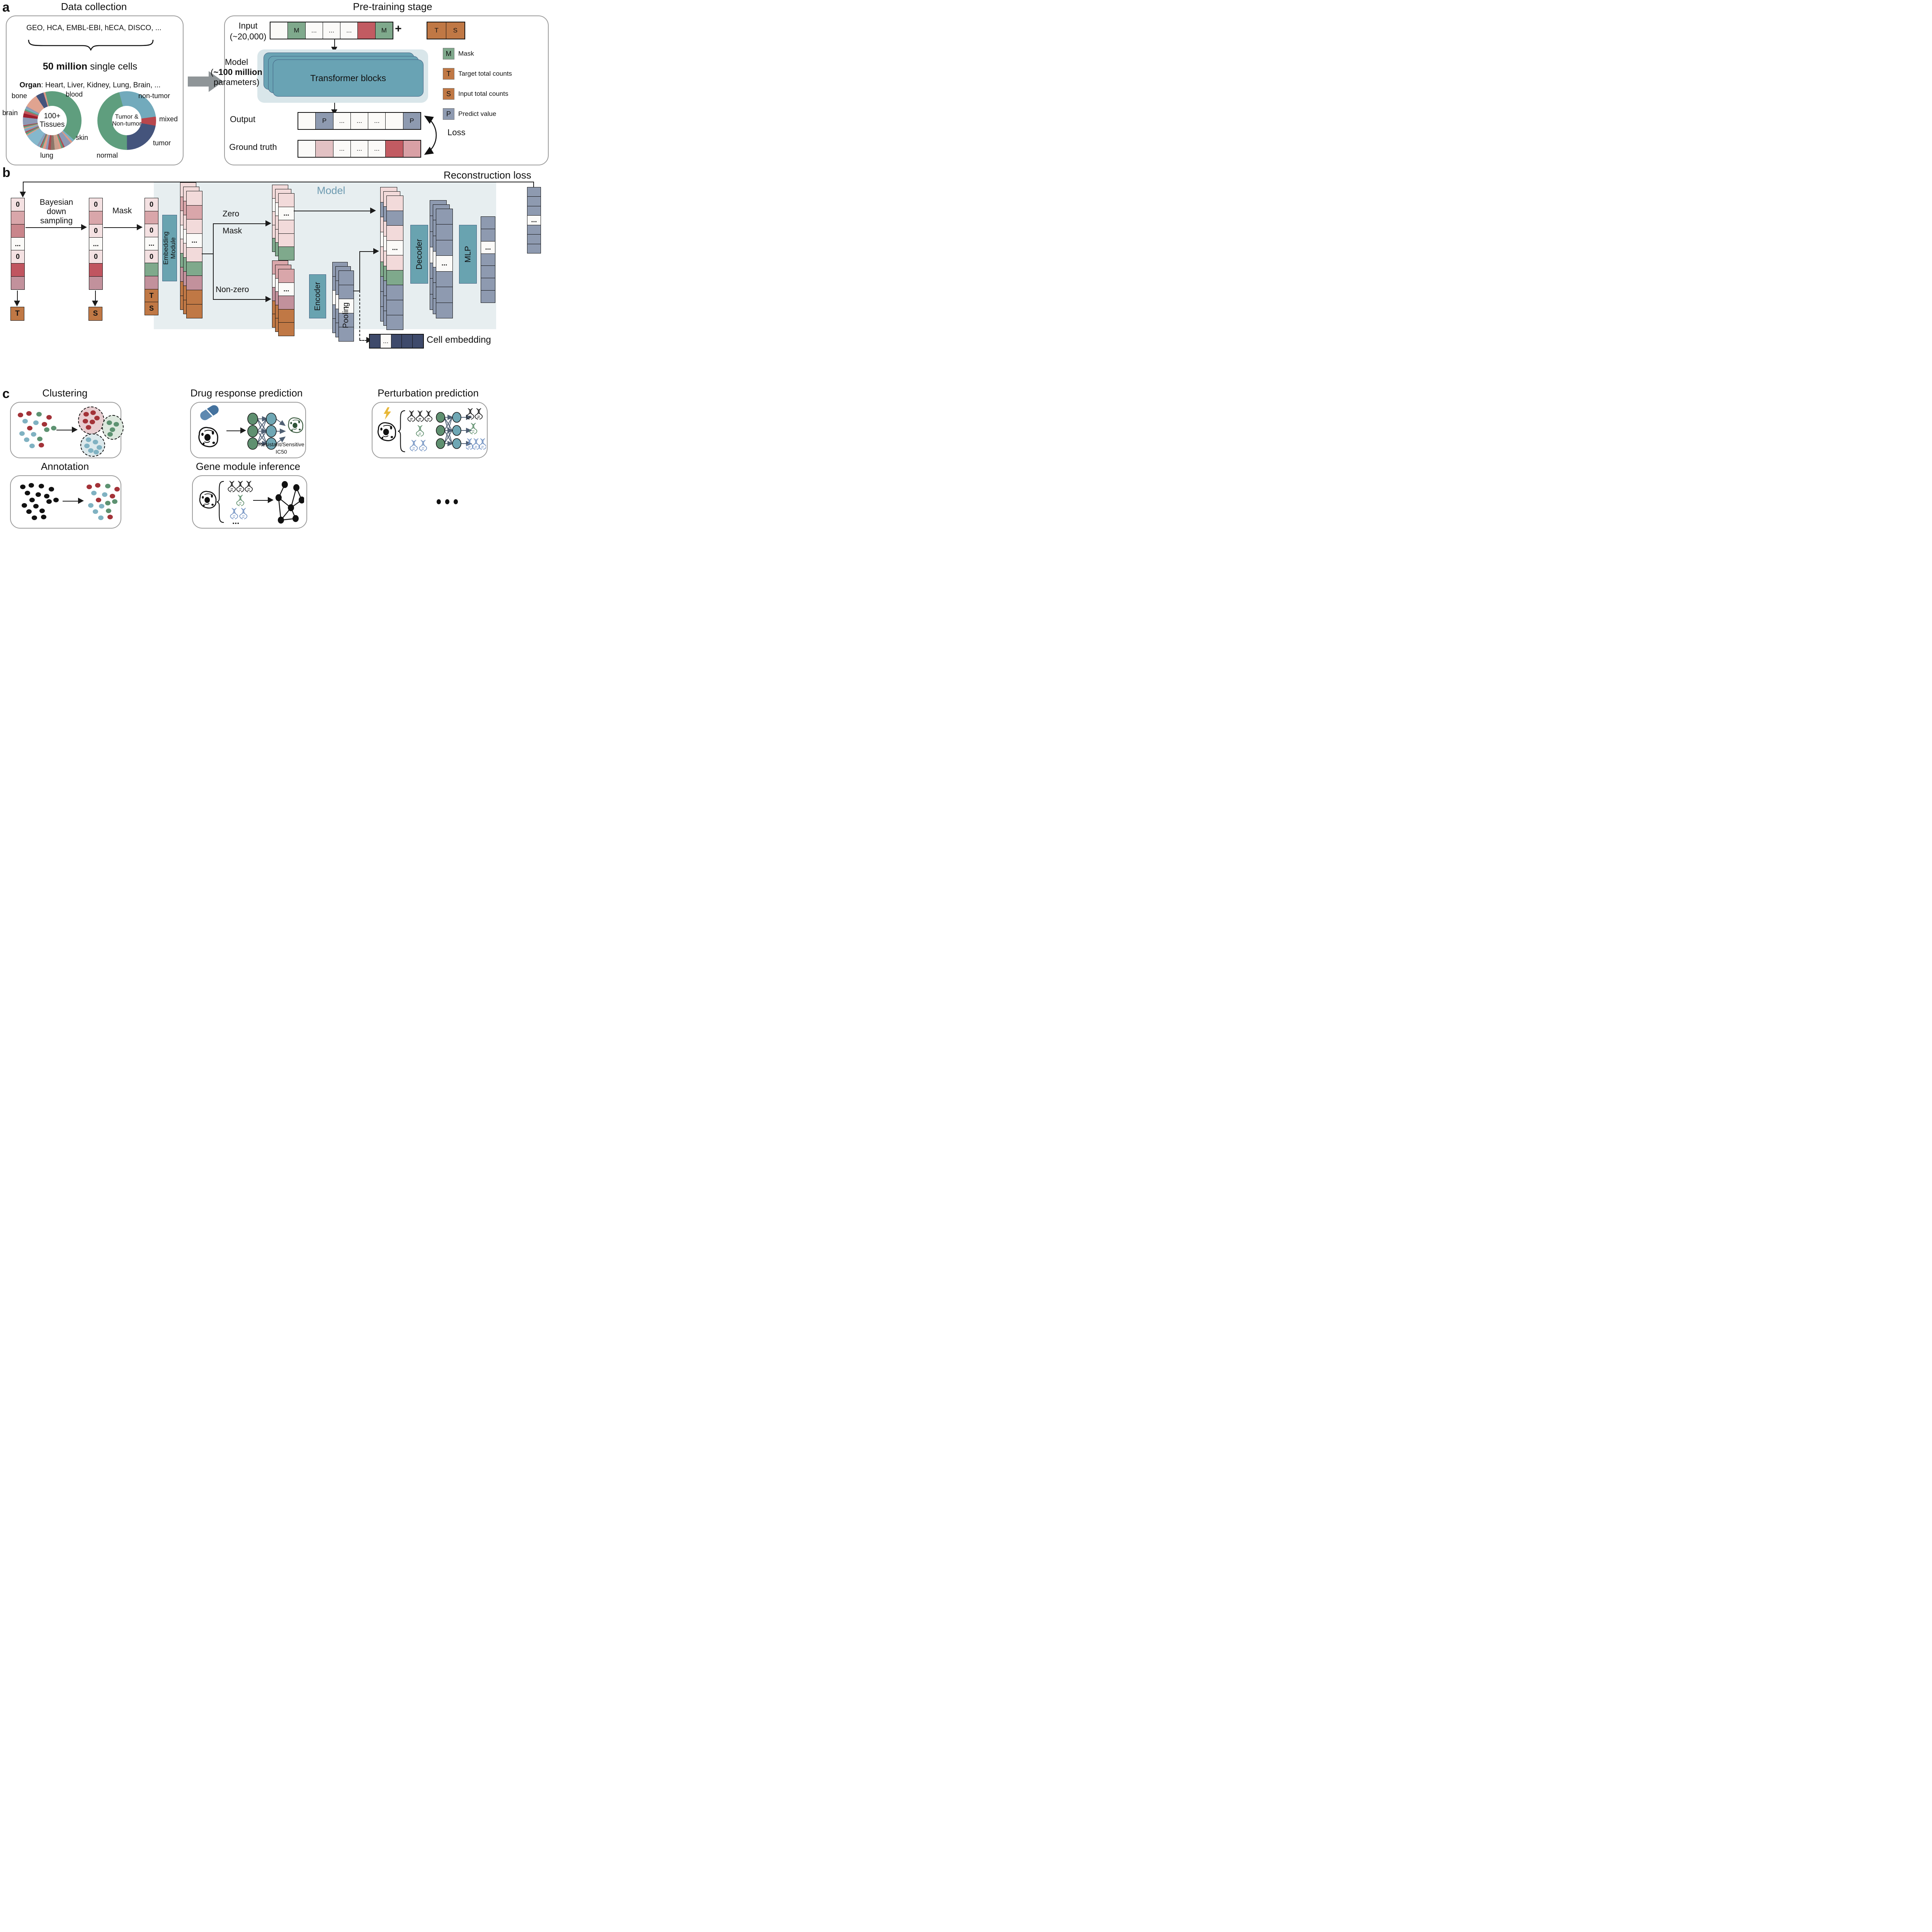 This screenshot has width=1932, height=1932. I want to click on tissues-donut-chart: 100+ Tissues, so click(53, 120).